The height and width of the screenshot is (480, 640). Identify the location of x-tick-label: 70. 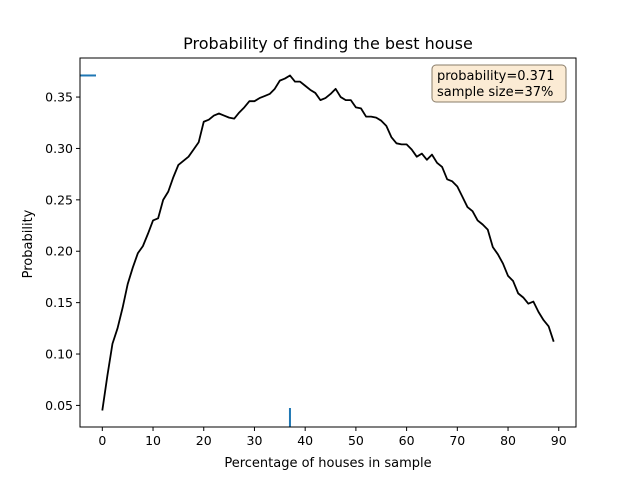
(457, 440).